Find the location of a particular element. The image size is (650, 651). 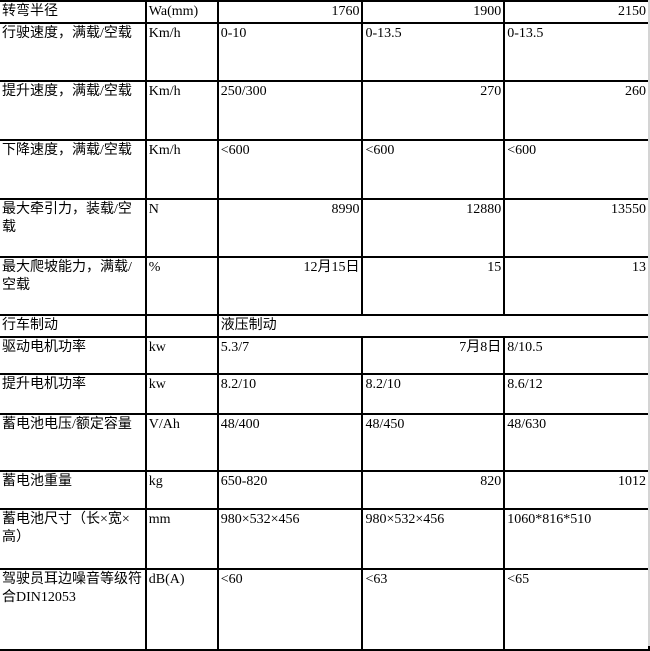

merged-value-cell: 液压制动 is located at coordinates (432, 326).